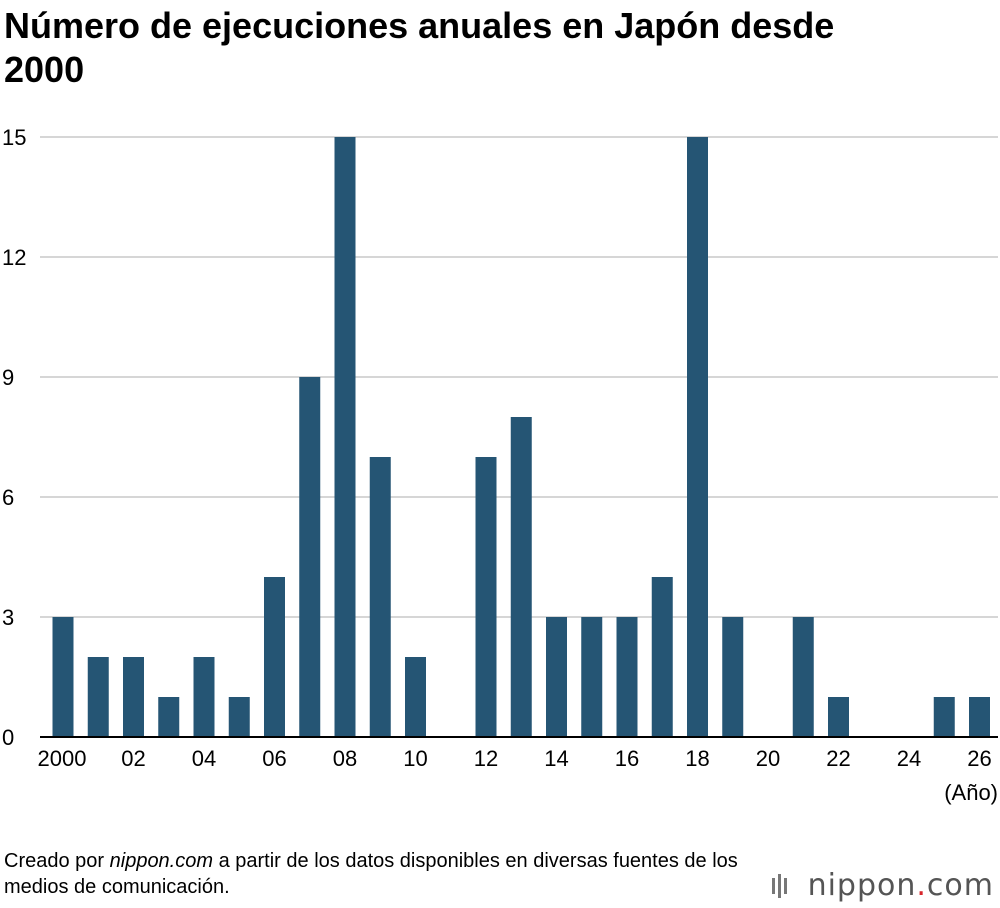 This screenshot has height=908, width=1000. What do you see at coordinates (8, 617) in the screenshot?
I see `y-tick-label: 3` at bounding box center [8, 617].